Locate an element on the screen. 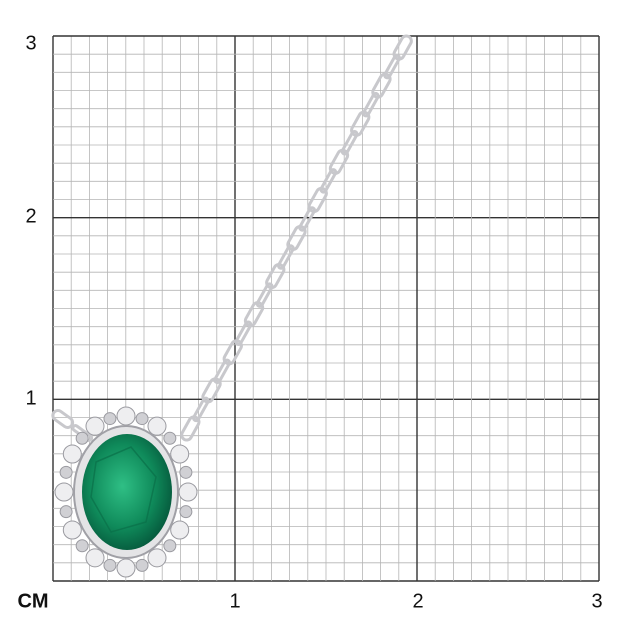  emerald-pendant is located at coordinates (126, 492).